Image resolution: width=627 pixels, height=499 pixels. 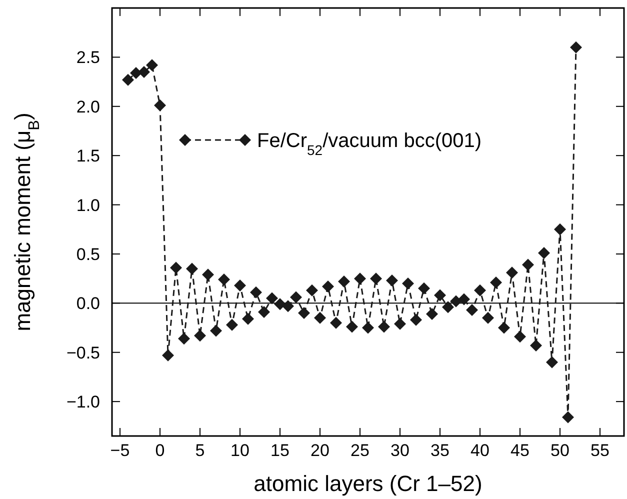 I want to click on y-tick-label: 0.5, so click(x=88, y=254).